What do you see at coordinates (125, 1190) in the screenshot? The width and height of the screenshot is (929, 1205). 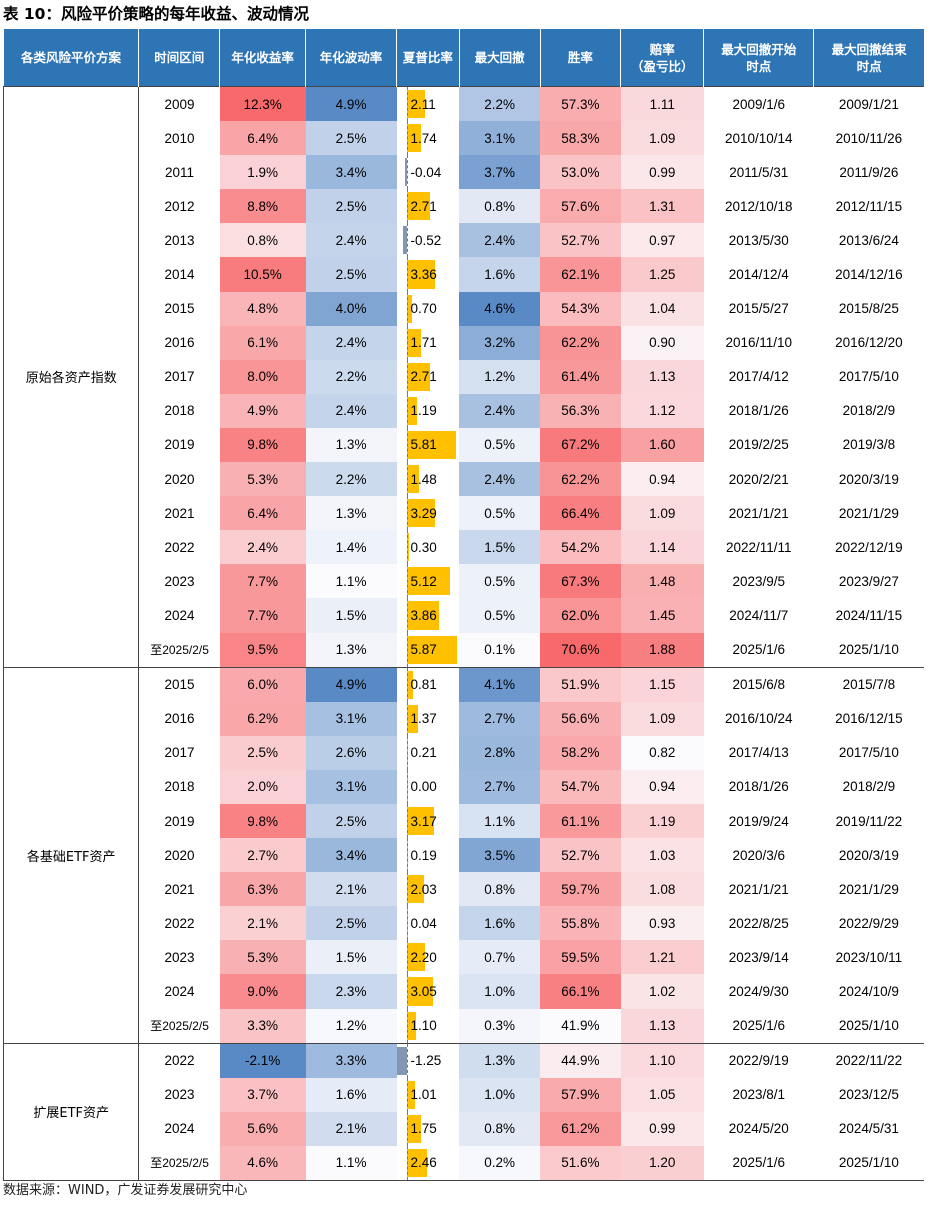 I see `data-source-note: 数据来源：WIND，广发证券发展研究中心` at bounding box center [125, 1190].